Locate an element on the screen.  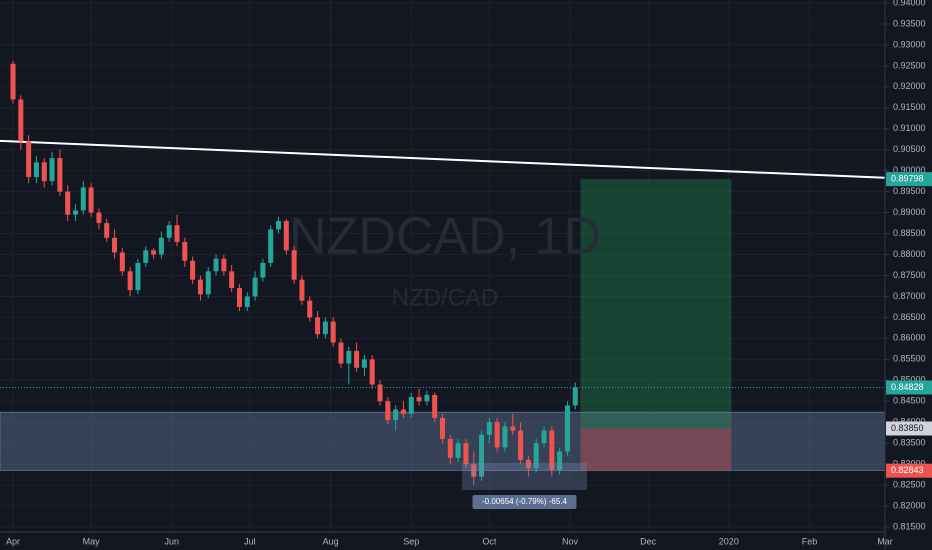
price-tag-label: 0.82843 is located at coordinates (907, 470).